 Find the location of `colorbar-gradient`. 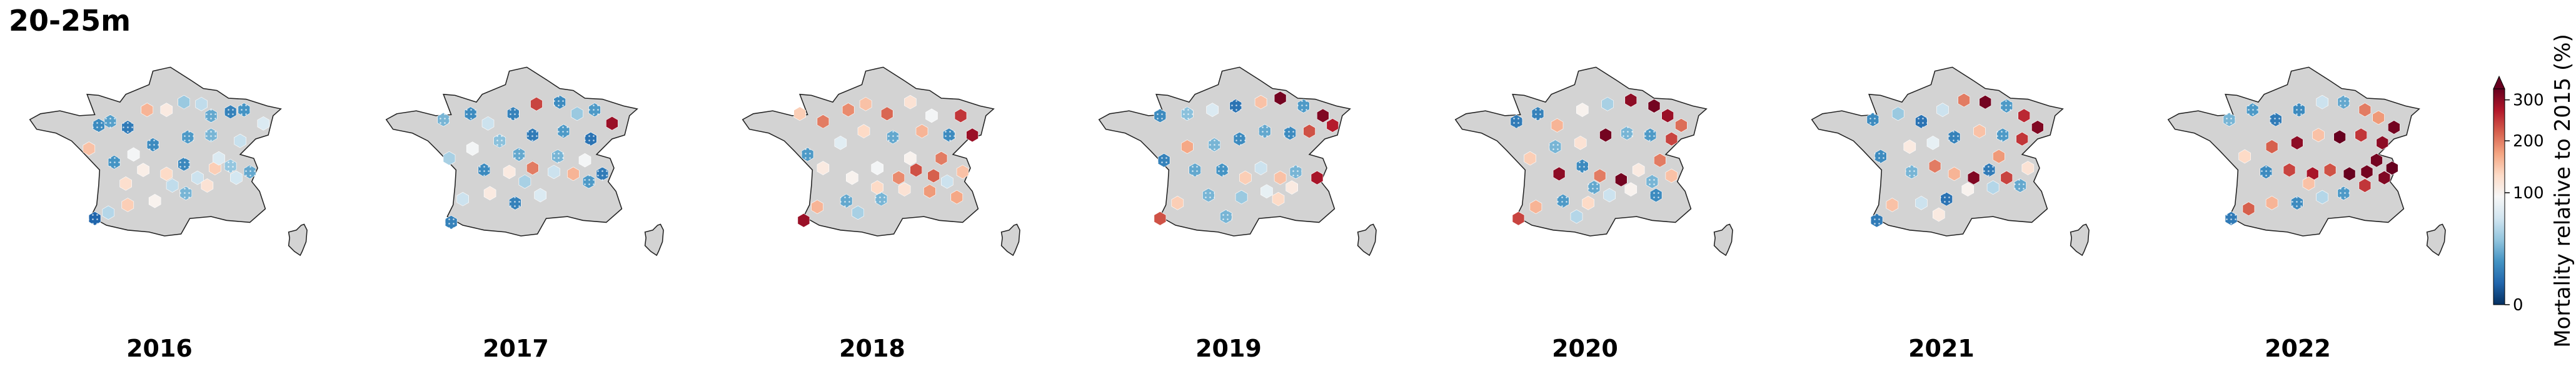

colorbar-gradient is located at coordinates (2499, 197).